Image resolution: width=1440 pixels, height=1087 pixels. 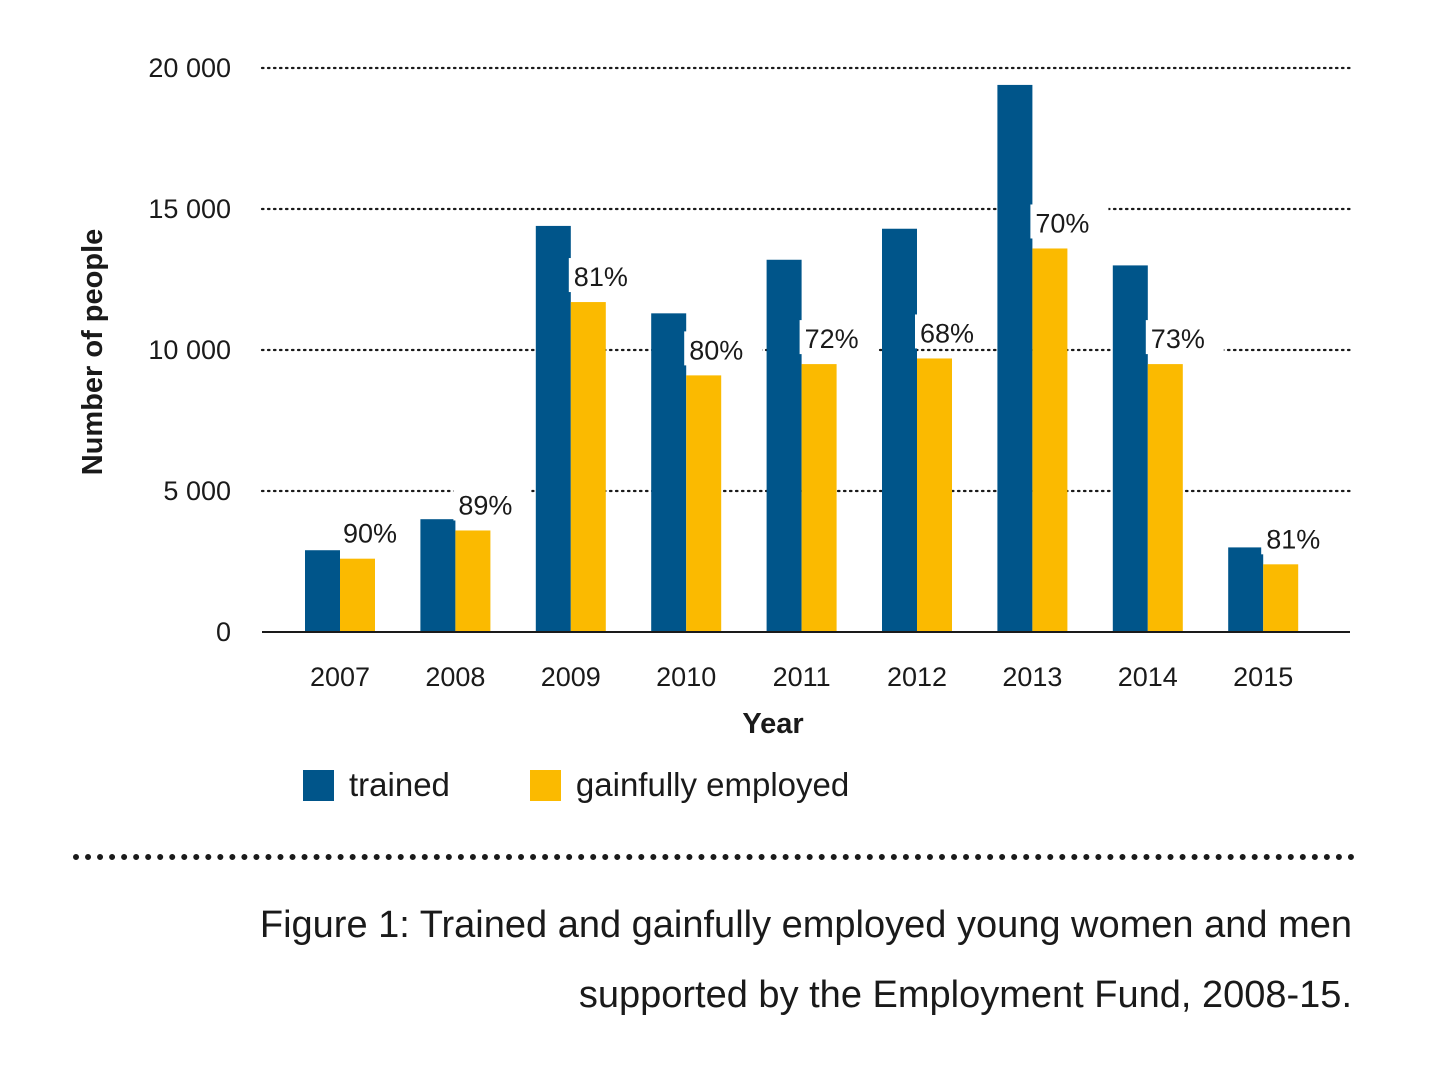 What do you see at coordinates (917, 677) in the screenshot?
I see `x-tick-label: 2012` at bounding box center [917, 677].